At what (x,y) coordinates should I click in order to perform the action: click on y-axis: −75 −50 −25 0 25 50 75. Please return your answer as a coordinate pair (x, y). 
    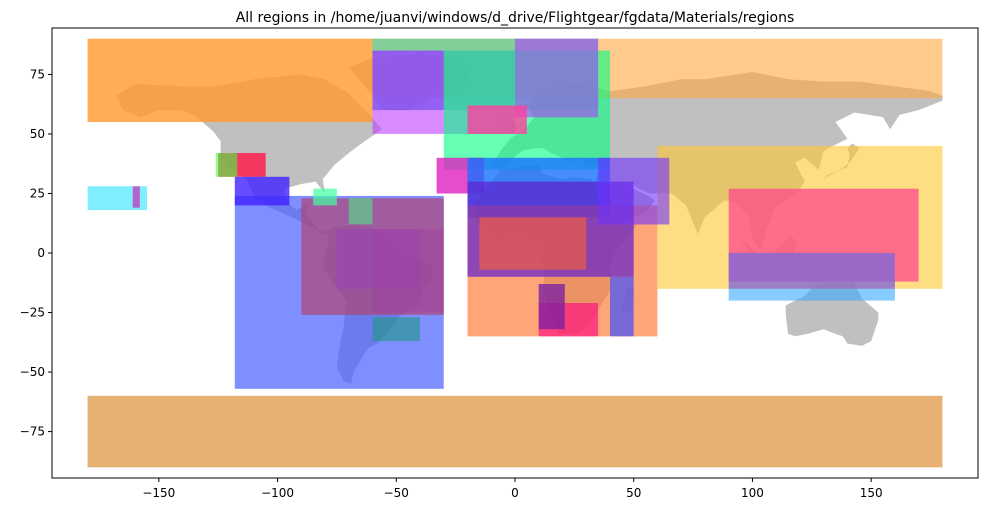
    Looking at the image, I should click on (36, 253).